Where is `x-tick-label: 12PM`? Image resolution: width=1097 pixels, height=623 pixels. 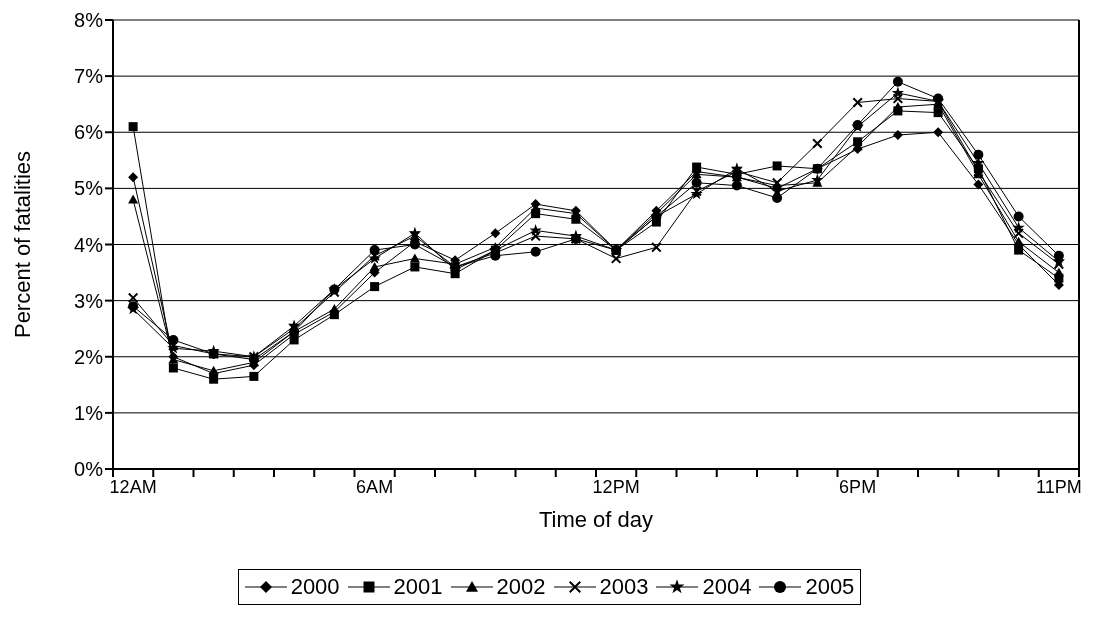 x-tick-label: 12PM is located at coordinates (616, 487).